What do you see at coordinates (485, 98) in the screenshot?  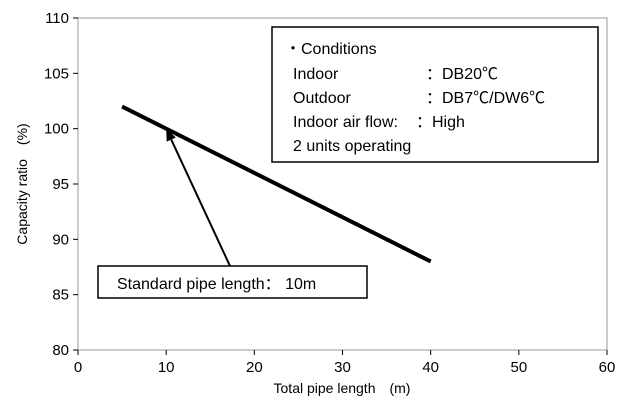 I see `conditions-row-2-value: ：DB7℃/DW6℃` at bounding box center [485, 98].